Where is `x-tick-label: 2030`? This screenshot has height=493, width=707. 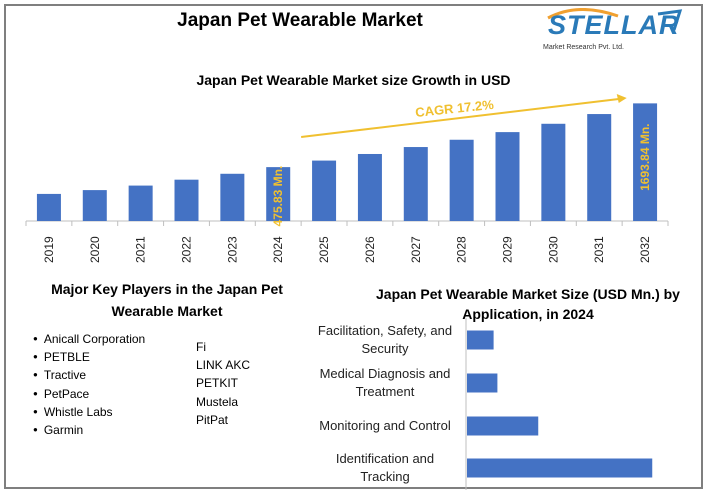 x-tick-label: 2030 is located at coordinates (553, 249).